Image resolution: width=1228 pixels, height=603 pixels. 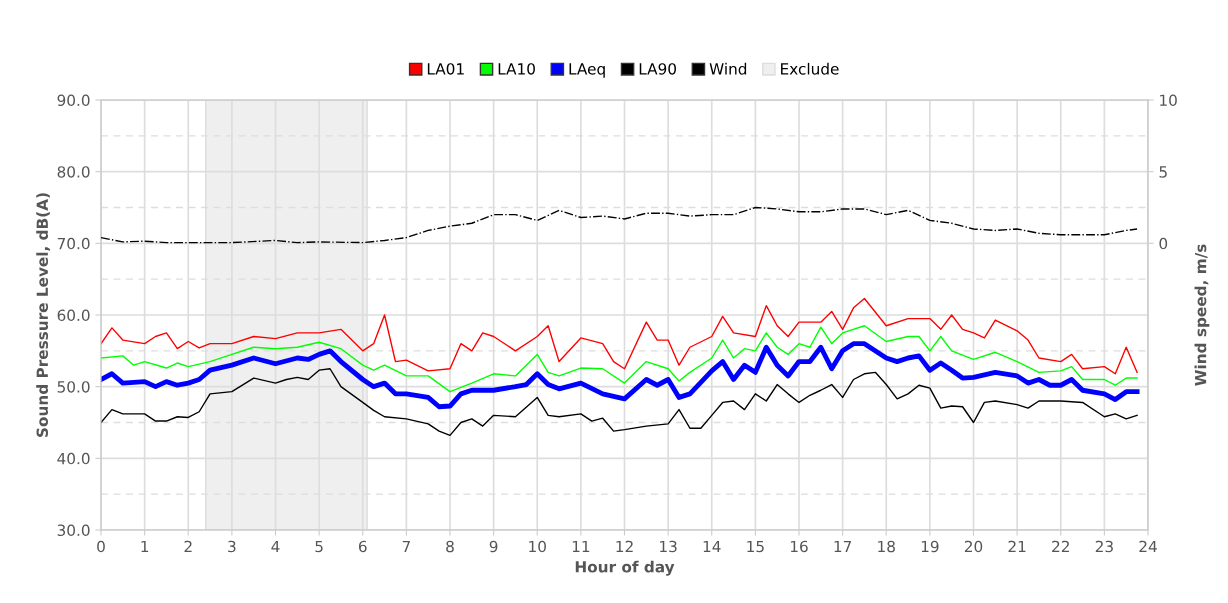 What do you see at coordinates (1017, 546) in the screenshot?
I see `x-tick-label: 21` at bounding box center [1017, 546].